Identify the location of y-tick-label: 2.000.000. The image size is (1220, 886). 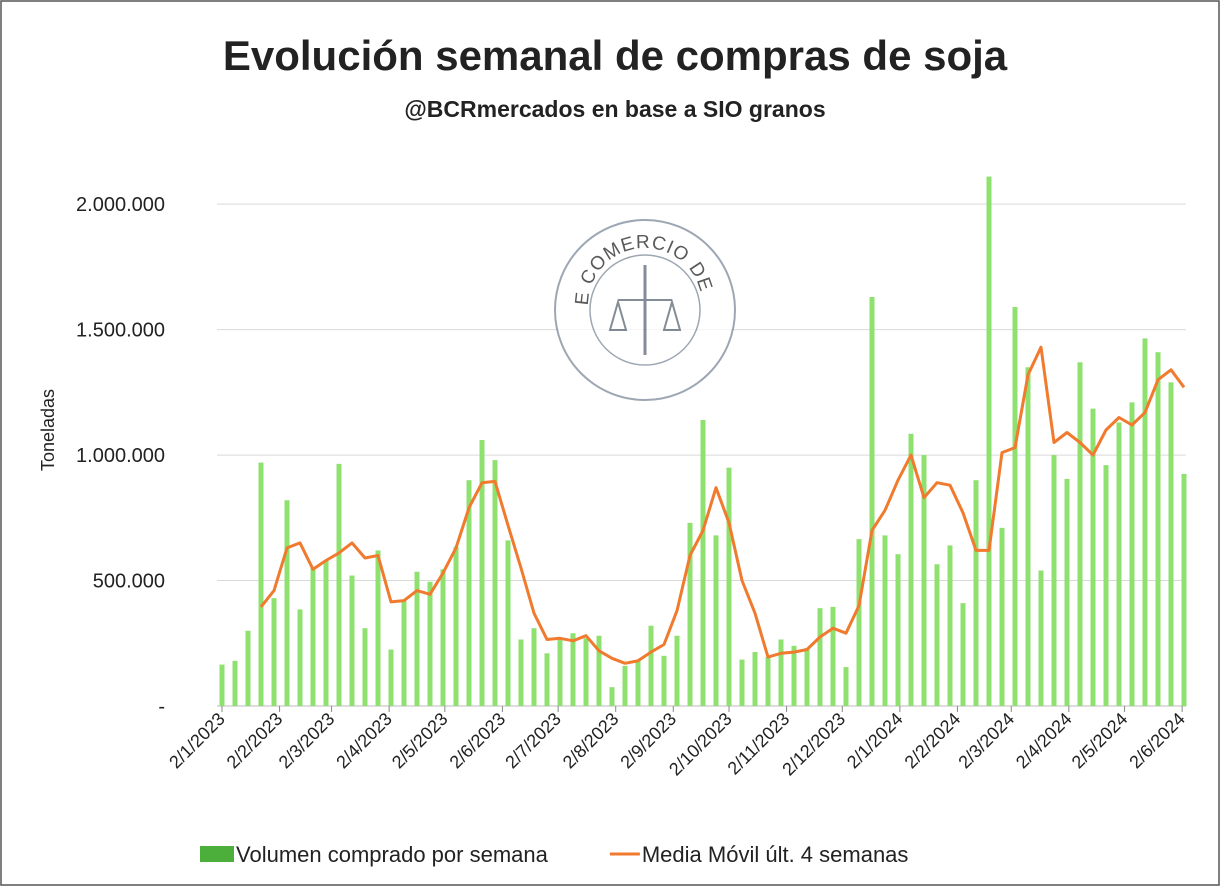
(120, 205).